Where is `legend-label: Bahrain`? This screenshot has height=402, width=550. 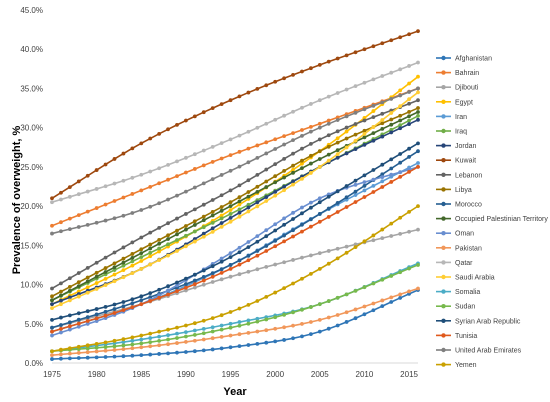
legend-label: Bahrain is located at coordinates (467, 73).